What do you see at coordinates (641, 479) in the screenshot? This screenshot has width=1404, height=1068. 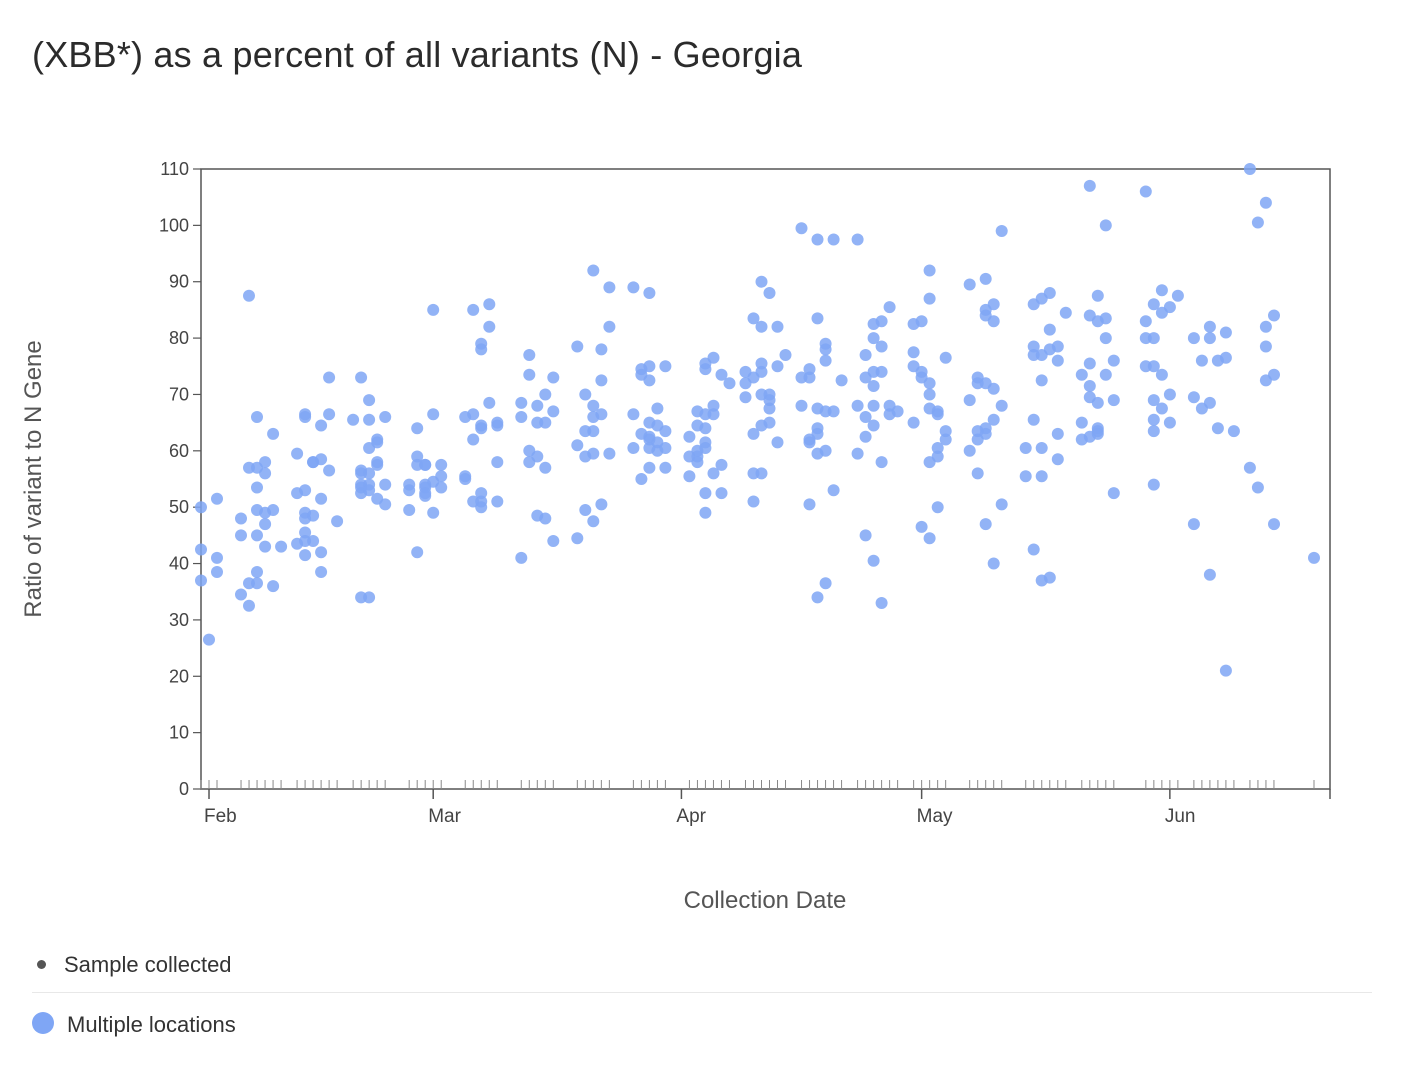 I see `data-point: 2023-03-27: 55` at bounding box center [641, 479].